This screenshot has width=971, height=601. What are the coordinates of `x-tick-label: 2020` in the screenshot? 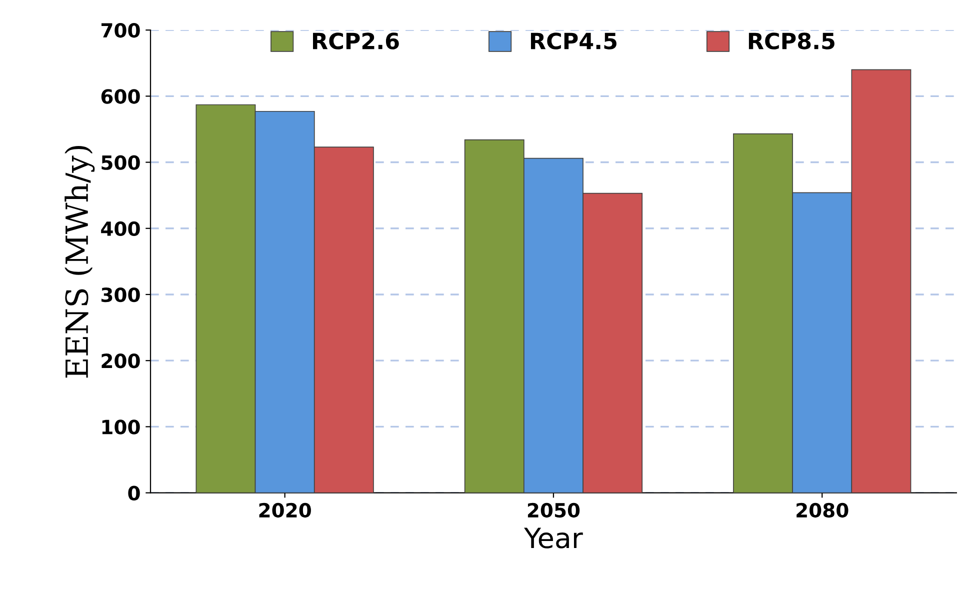 It's located at (285, 510).